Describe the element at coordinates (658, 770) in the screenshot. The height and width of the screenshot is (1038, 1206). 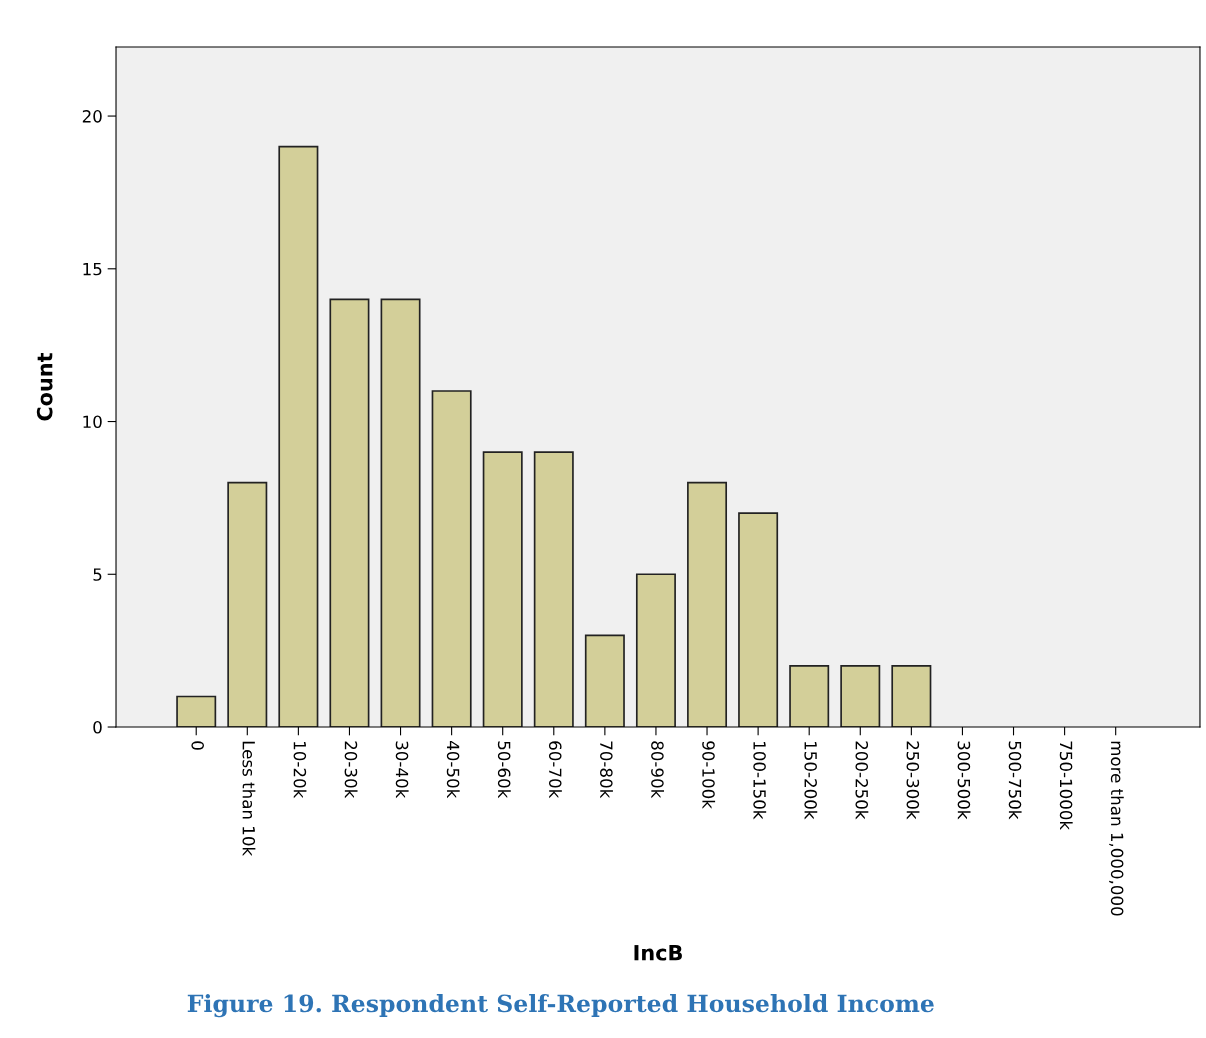
I see `x-tick-label: 80-90k` at that location.